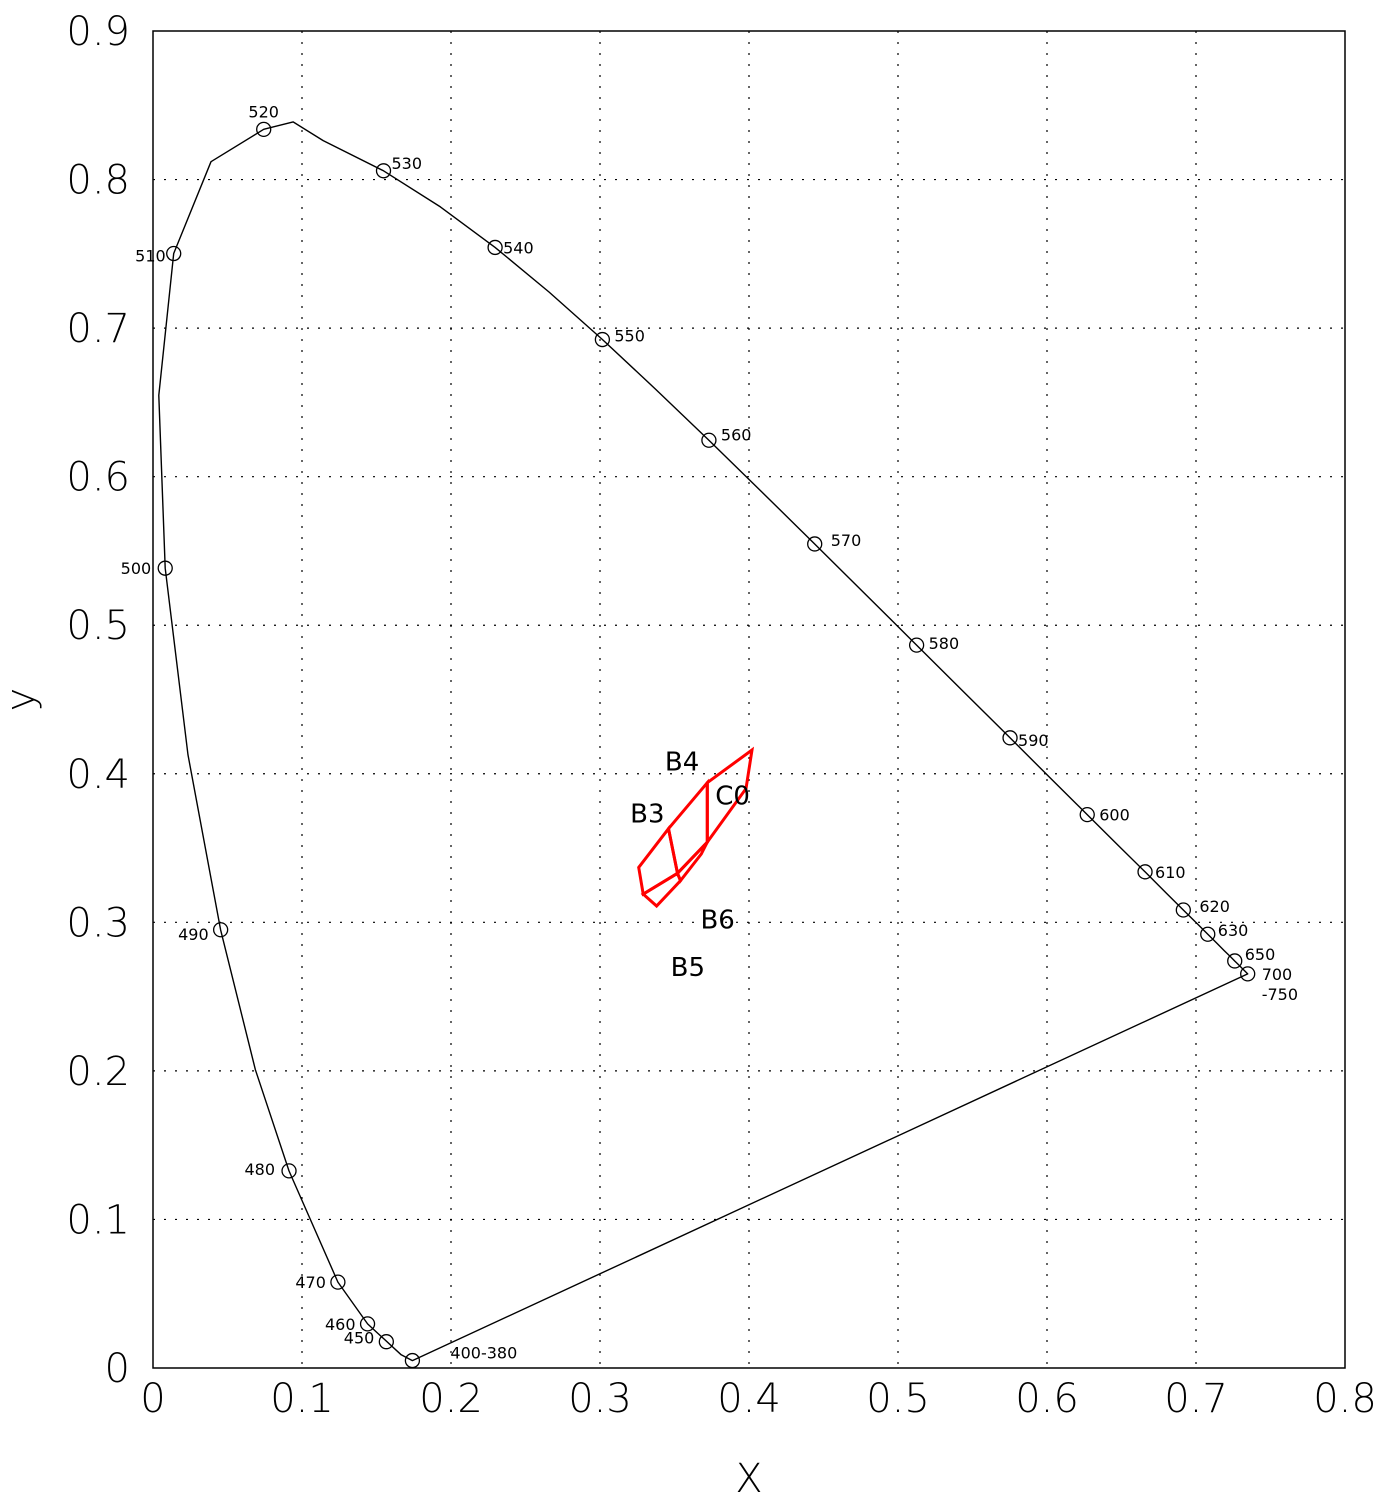  What do you see at coordinates (22, 700) in the screenshot?
I see `y-axis-title: y` at bounding box center [22, 700].